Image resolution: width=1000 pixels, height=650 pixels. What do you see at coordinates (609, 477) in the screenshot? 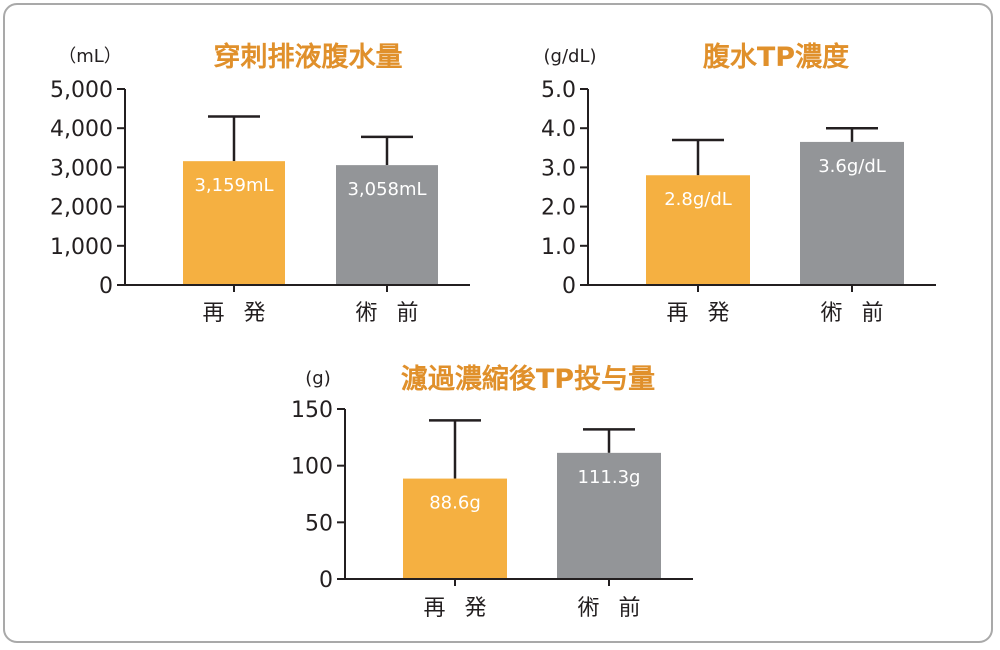
I see `data-label: 111.3g` at bounding box center [609, 477].